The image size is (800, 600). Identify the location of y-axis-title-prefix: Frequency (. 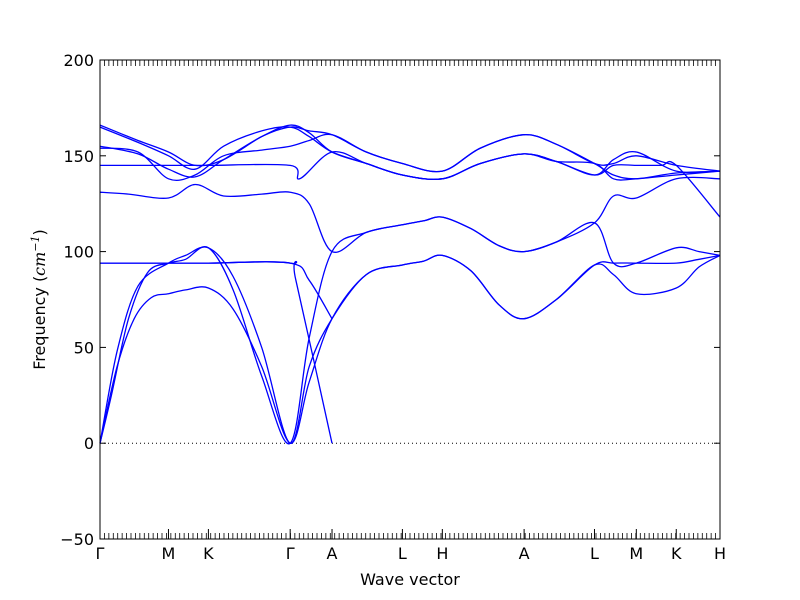
(39, 323).